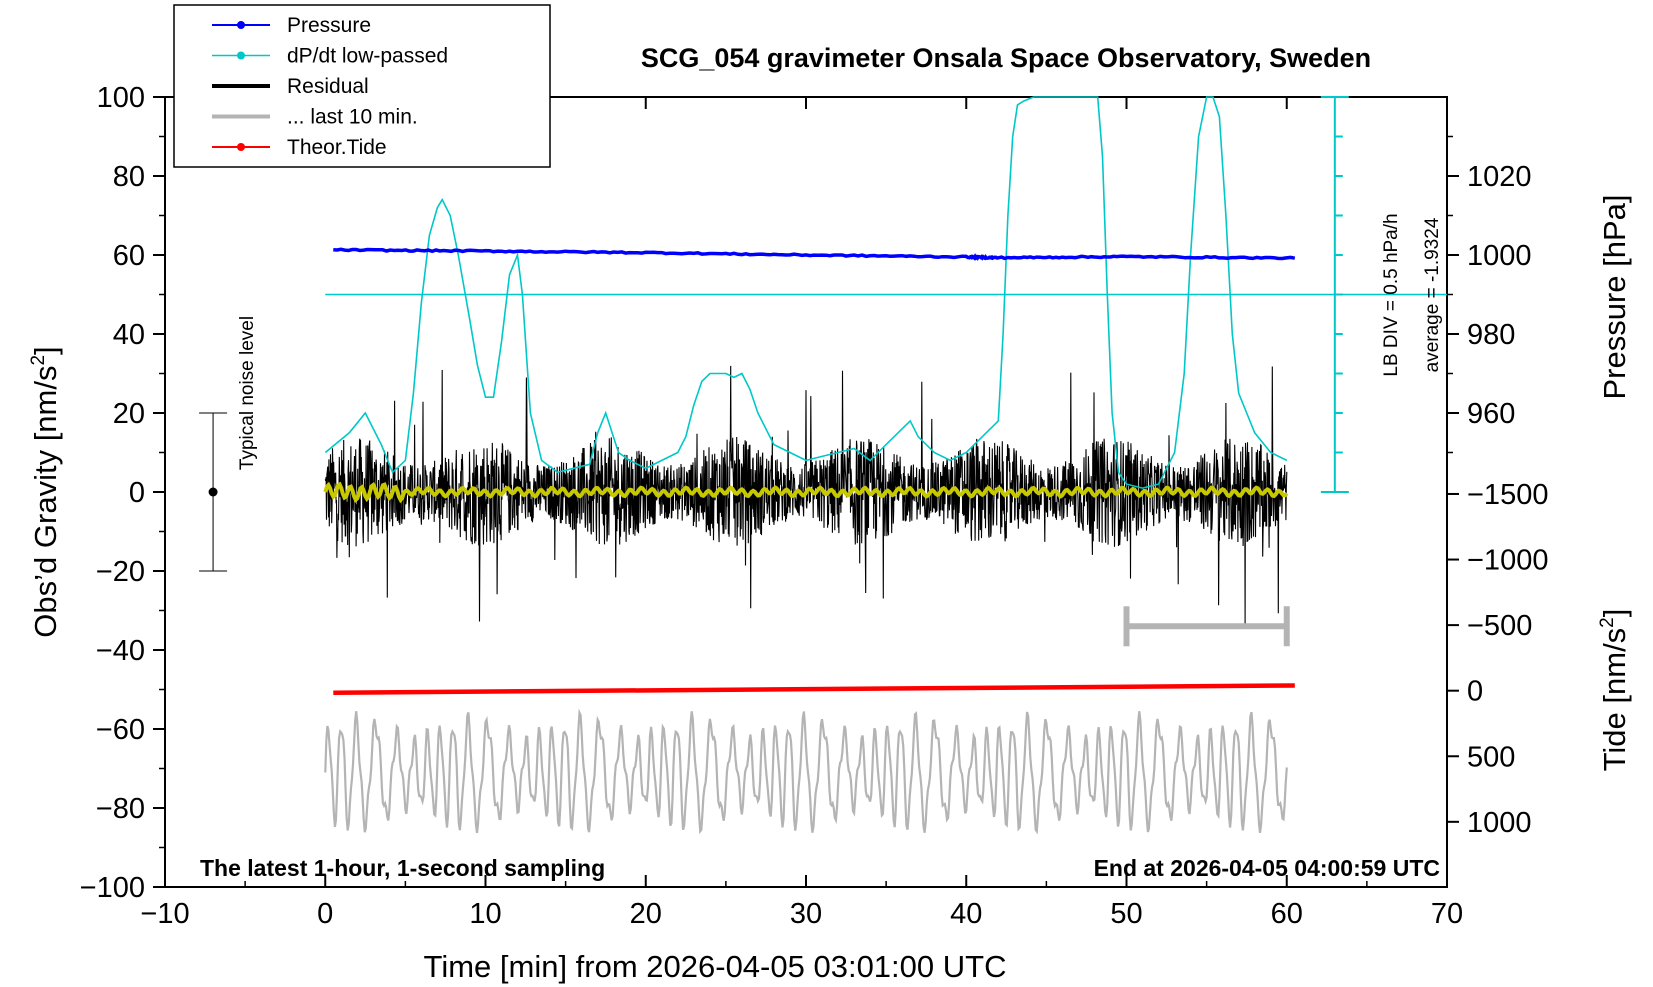 The image size is (1653, 987). Describe the element at coordinates (129, 414) in the screenshot. I see `y-tick-label: 20` at that location.